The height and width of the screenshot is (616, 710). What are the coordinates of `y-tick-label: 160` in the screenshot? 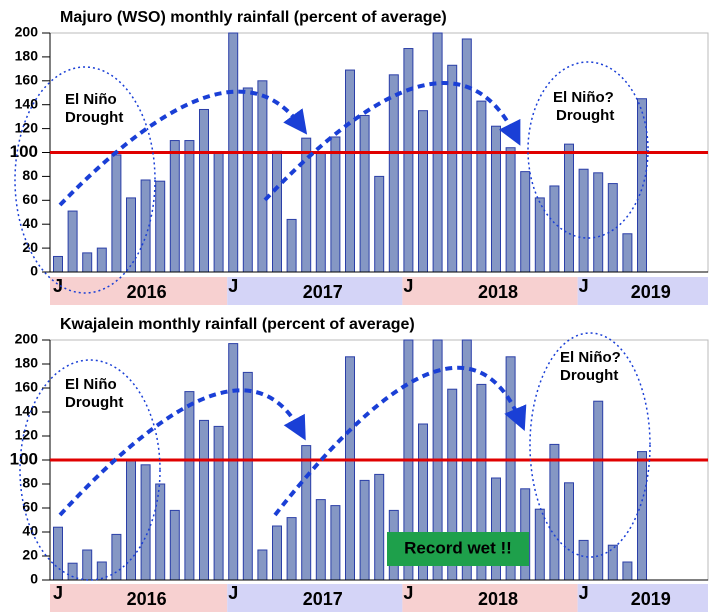 It's located at (27, 80).